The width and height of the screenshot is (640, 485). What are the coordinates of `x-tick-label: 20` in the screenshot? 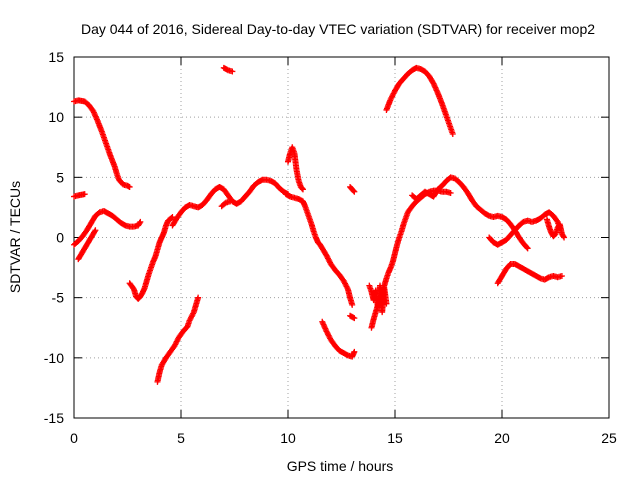 It's located at (502, 438).